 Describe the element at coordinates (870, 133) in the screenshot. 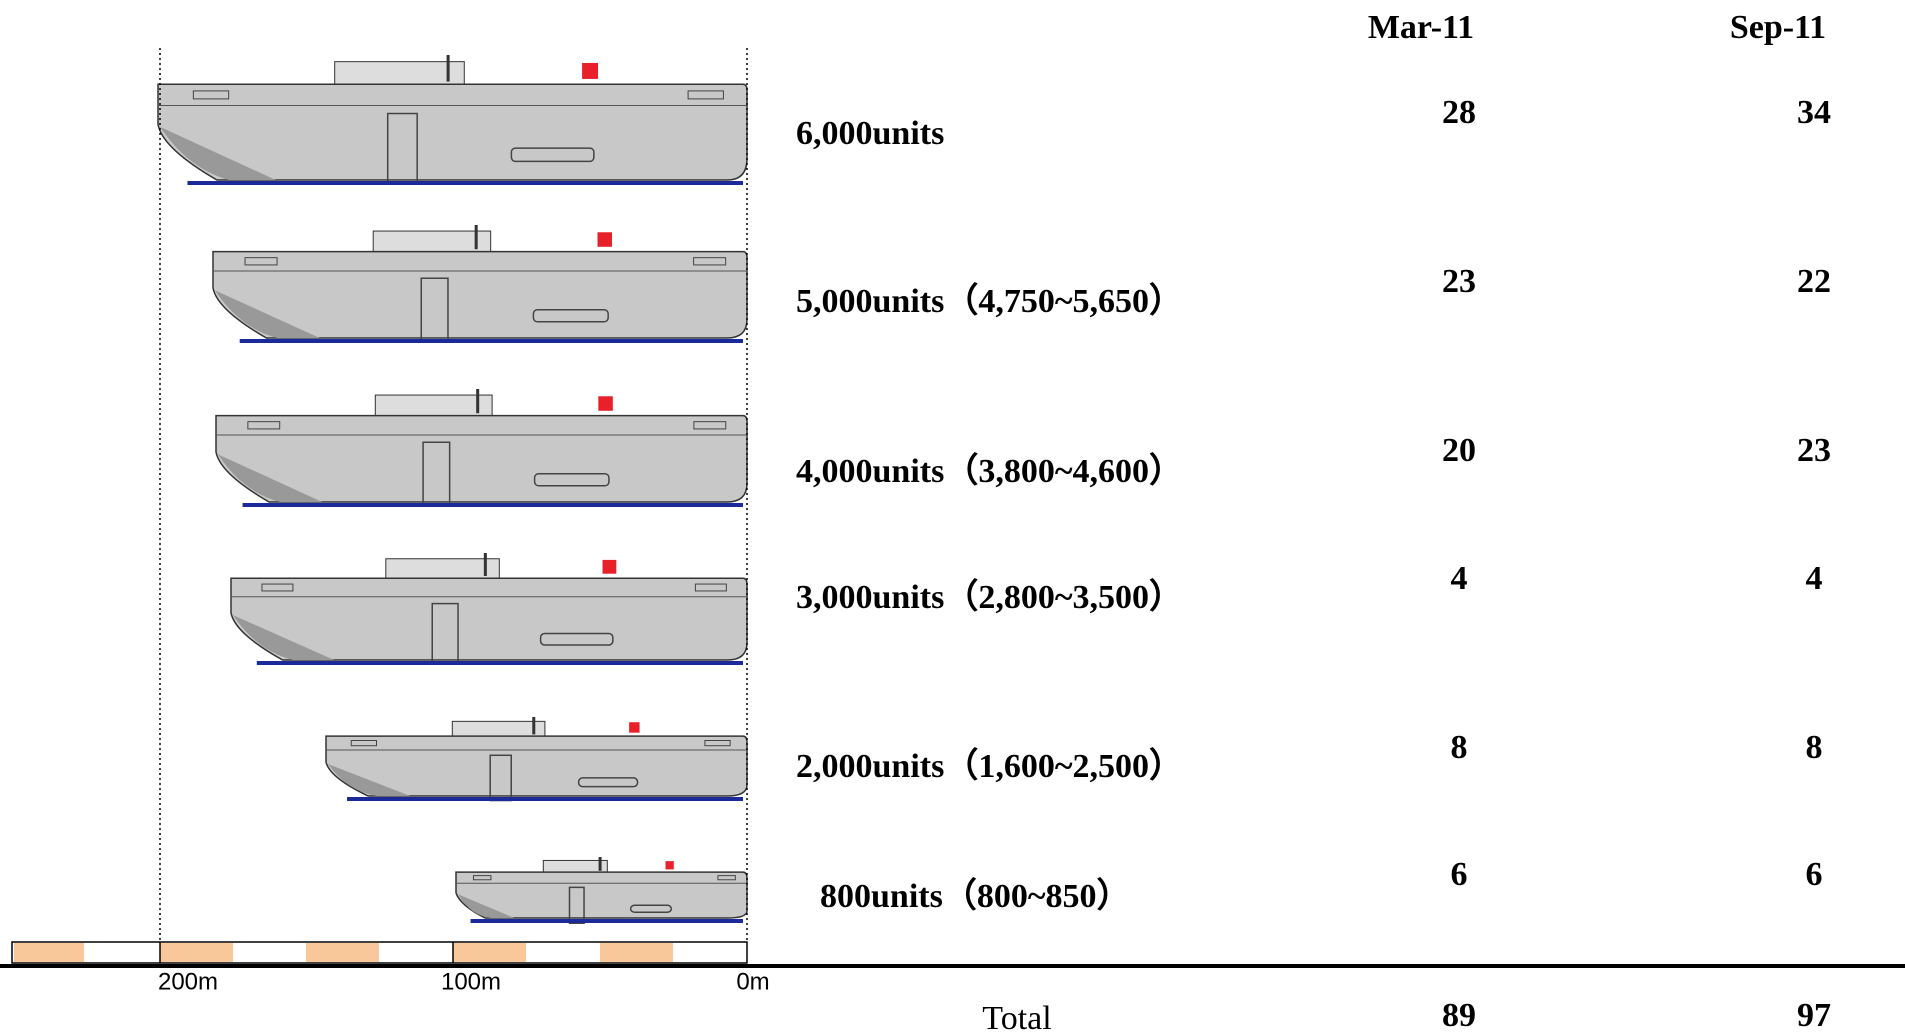

I see `row-label: 6,000units` at that location.